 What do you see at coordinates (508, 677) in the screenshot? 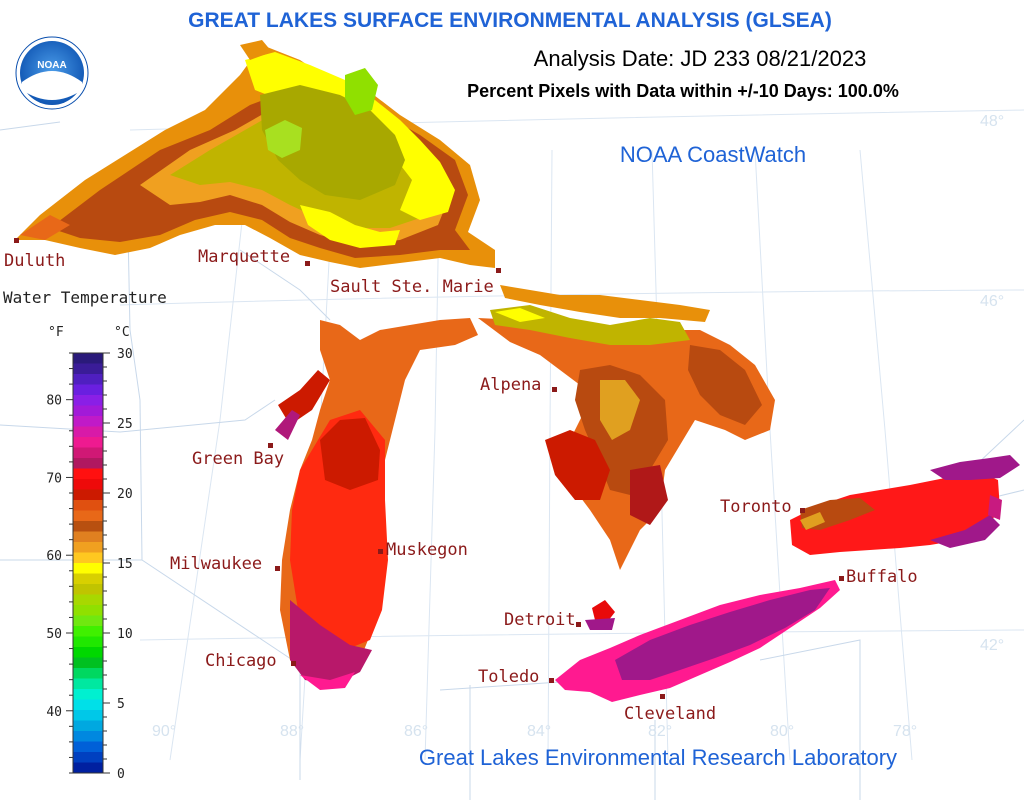
I see `city-label-toledo: Toledo` at bounding box center [508, 677].